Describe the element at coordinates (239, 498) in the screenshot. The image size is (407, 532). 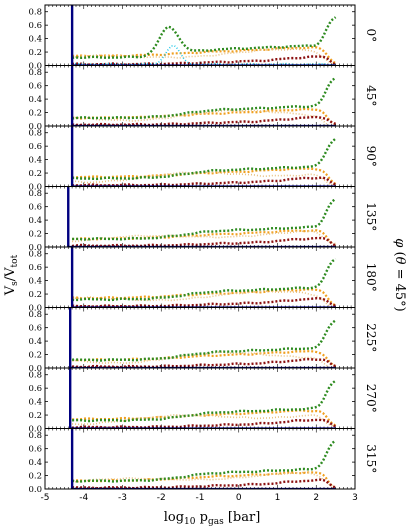
I see `x-tick-label: 0` at that location.